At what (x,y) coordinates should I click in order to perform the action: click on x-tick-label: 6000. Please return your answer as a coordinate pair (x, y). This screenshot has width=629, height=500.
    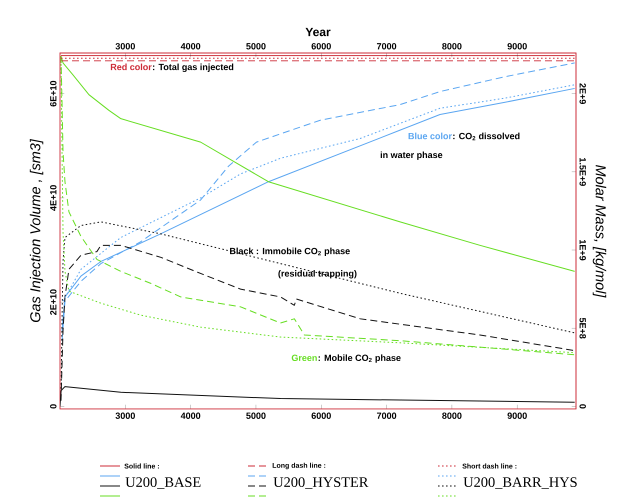
    Looking at the image, I should click on (321, 415).